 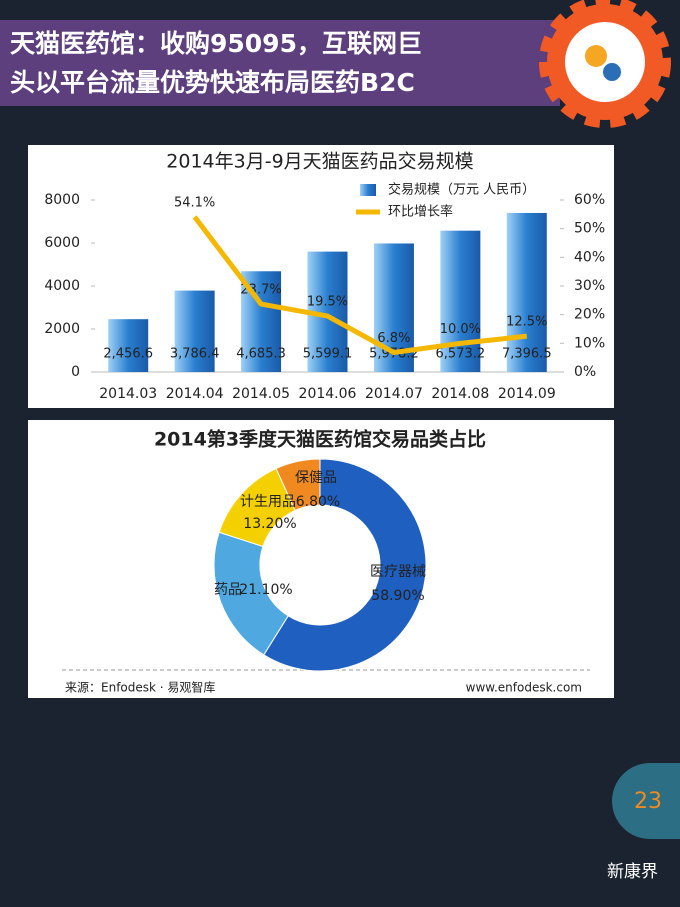 What do you see at coordinates (368, 190) in the screenshot?
I see `legend-swatch` at bounding box center [368, 190].